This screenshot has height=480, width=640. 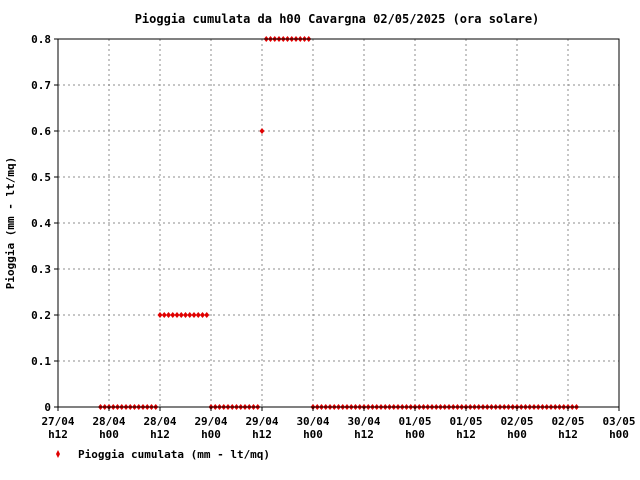 What do you see at coordinates (41, 315) in the screenshot?
I see `y-tick-label: 0.2` at bounding box center [41, 315].